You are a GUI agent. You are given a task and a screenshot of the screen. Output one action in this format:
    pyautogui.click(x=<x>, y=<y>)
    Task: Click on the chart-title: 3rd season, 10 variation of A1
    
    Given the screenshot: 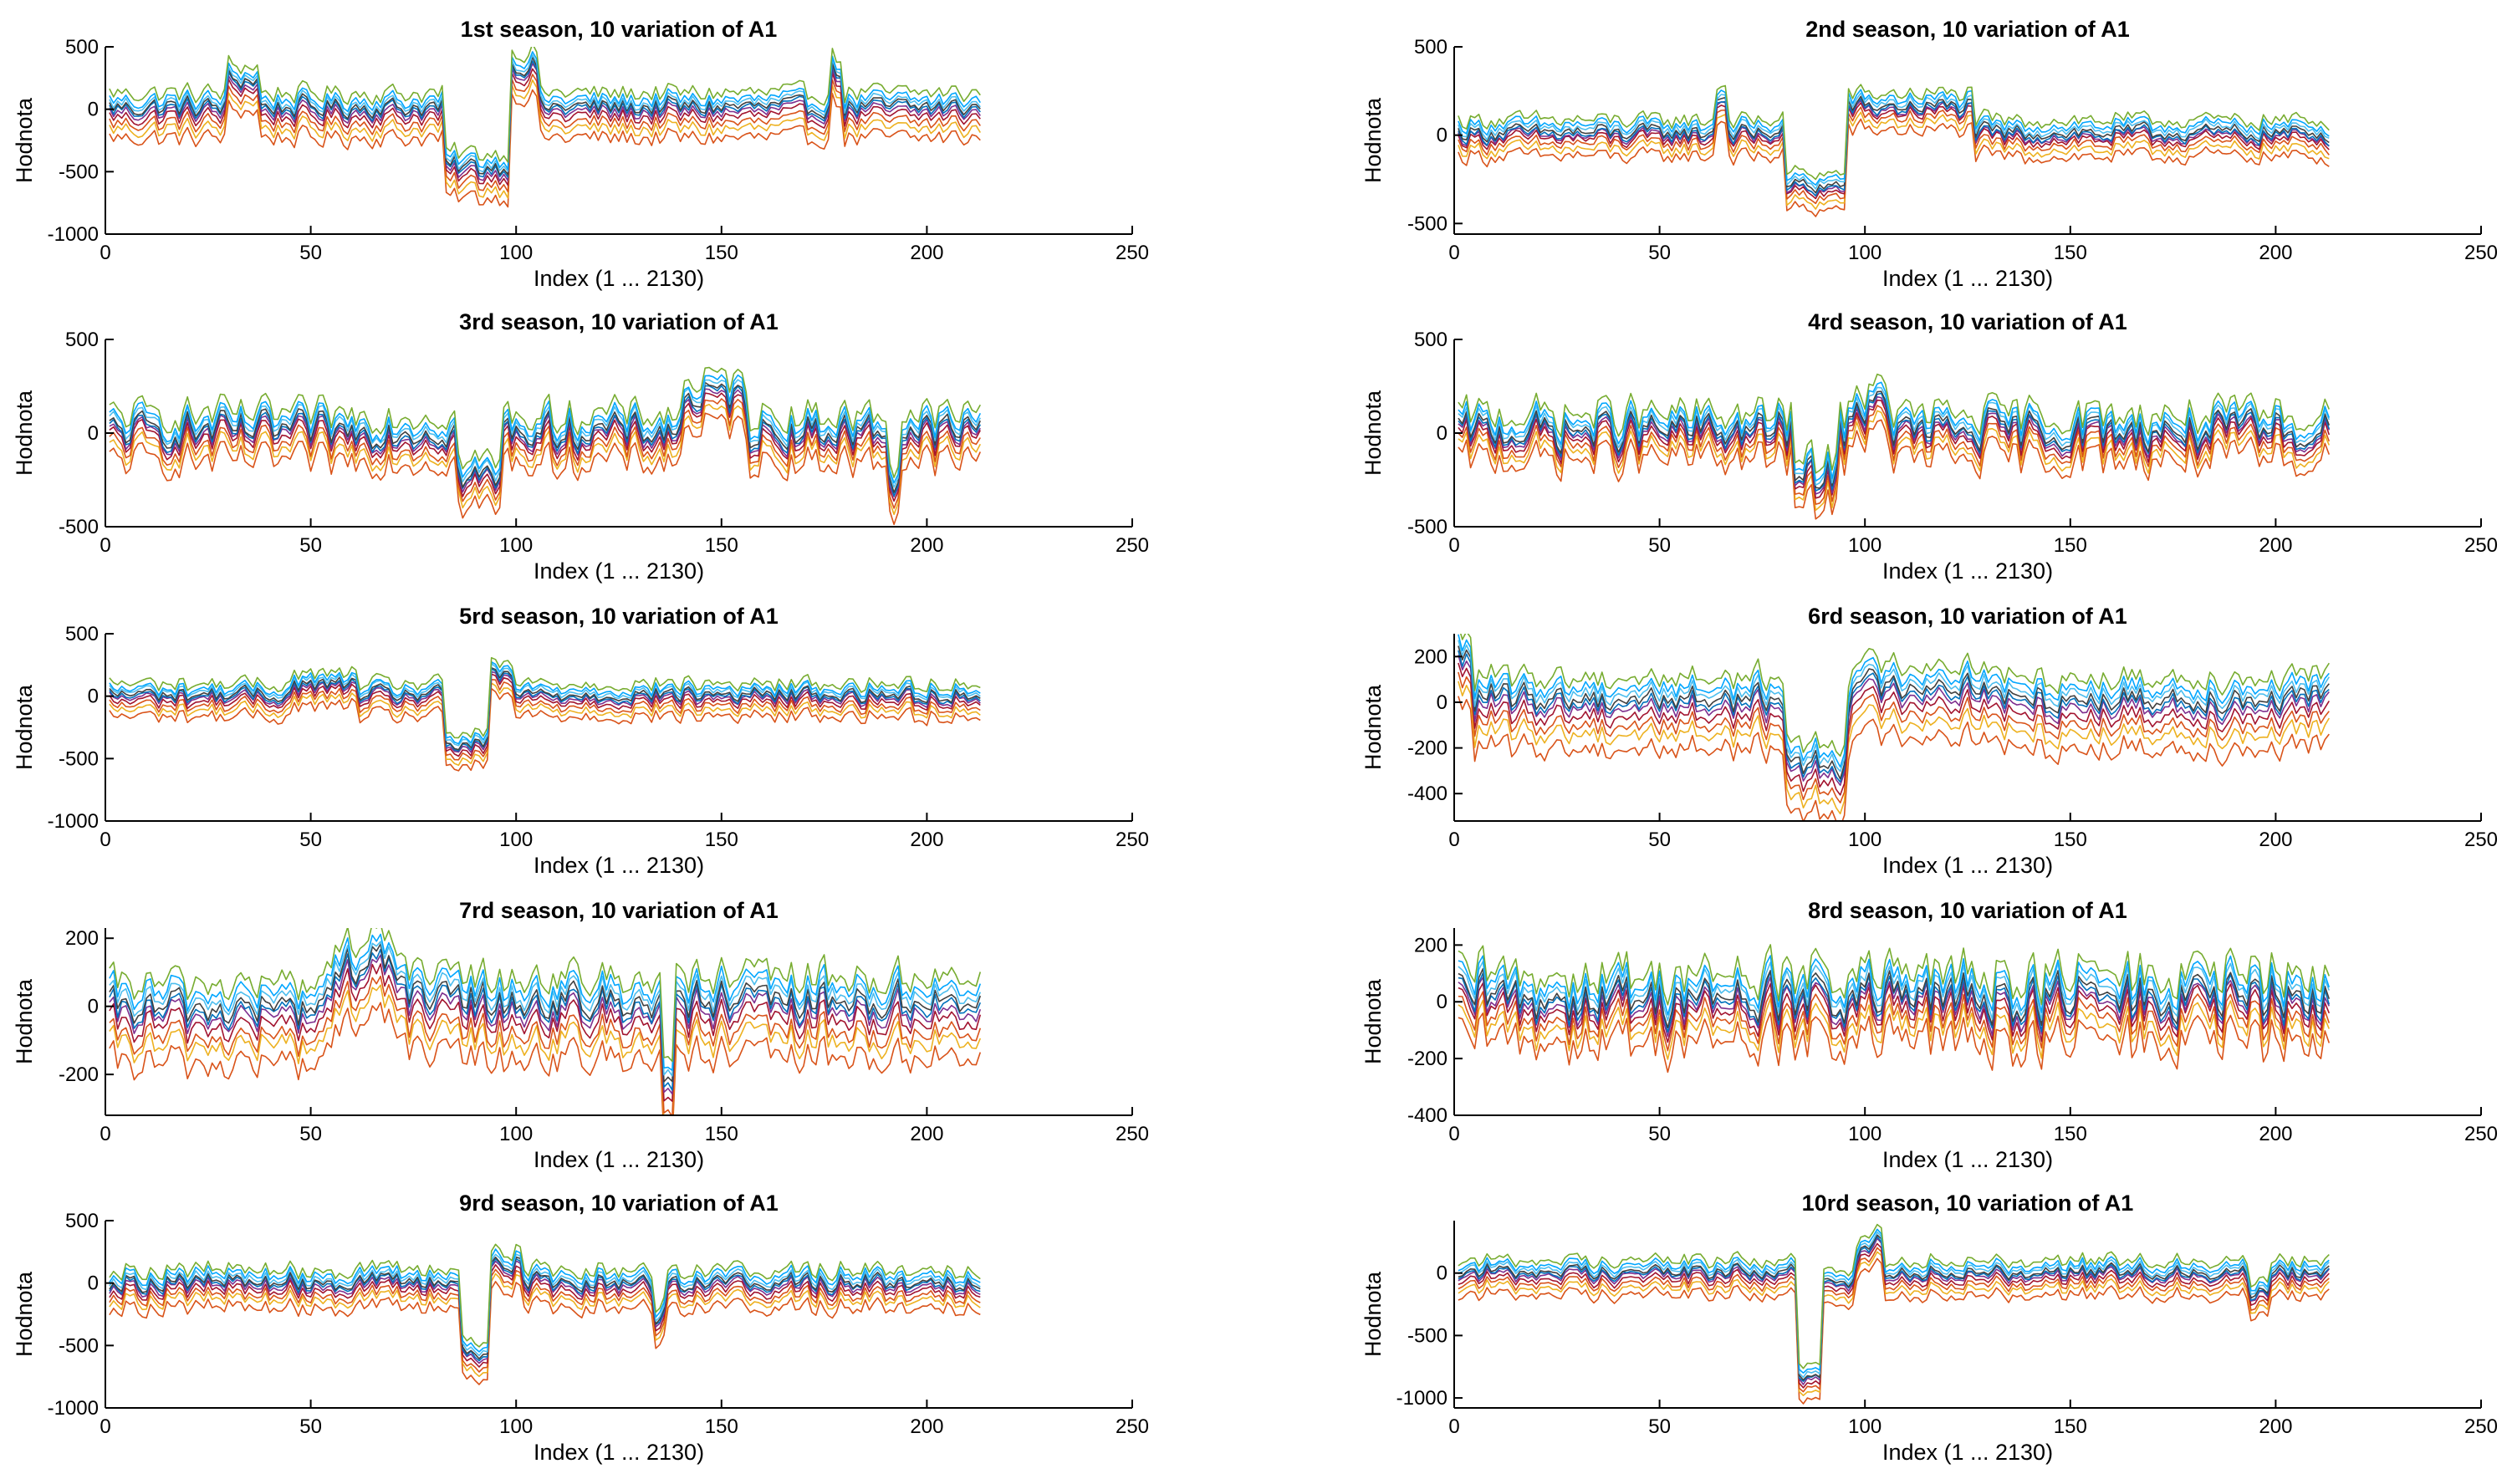 What is the action you would take?
    pyautogui.click(x=619, y=321)
    